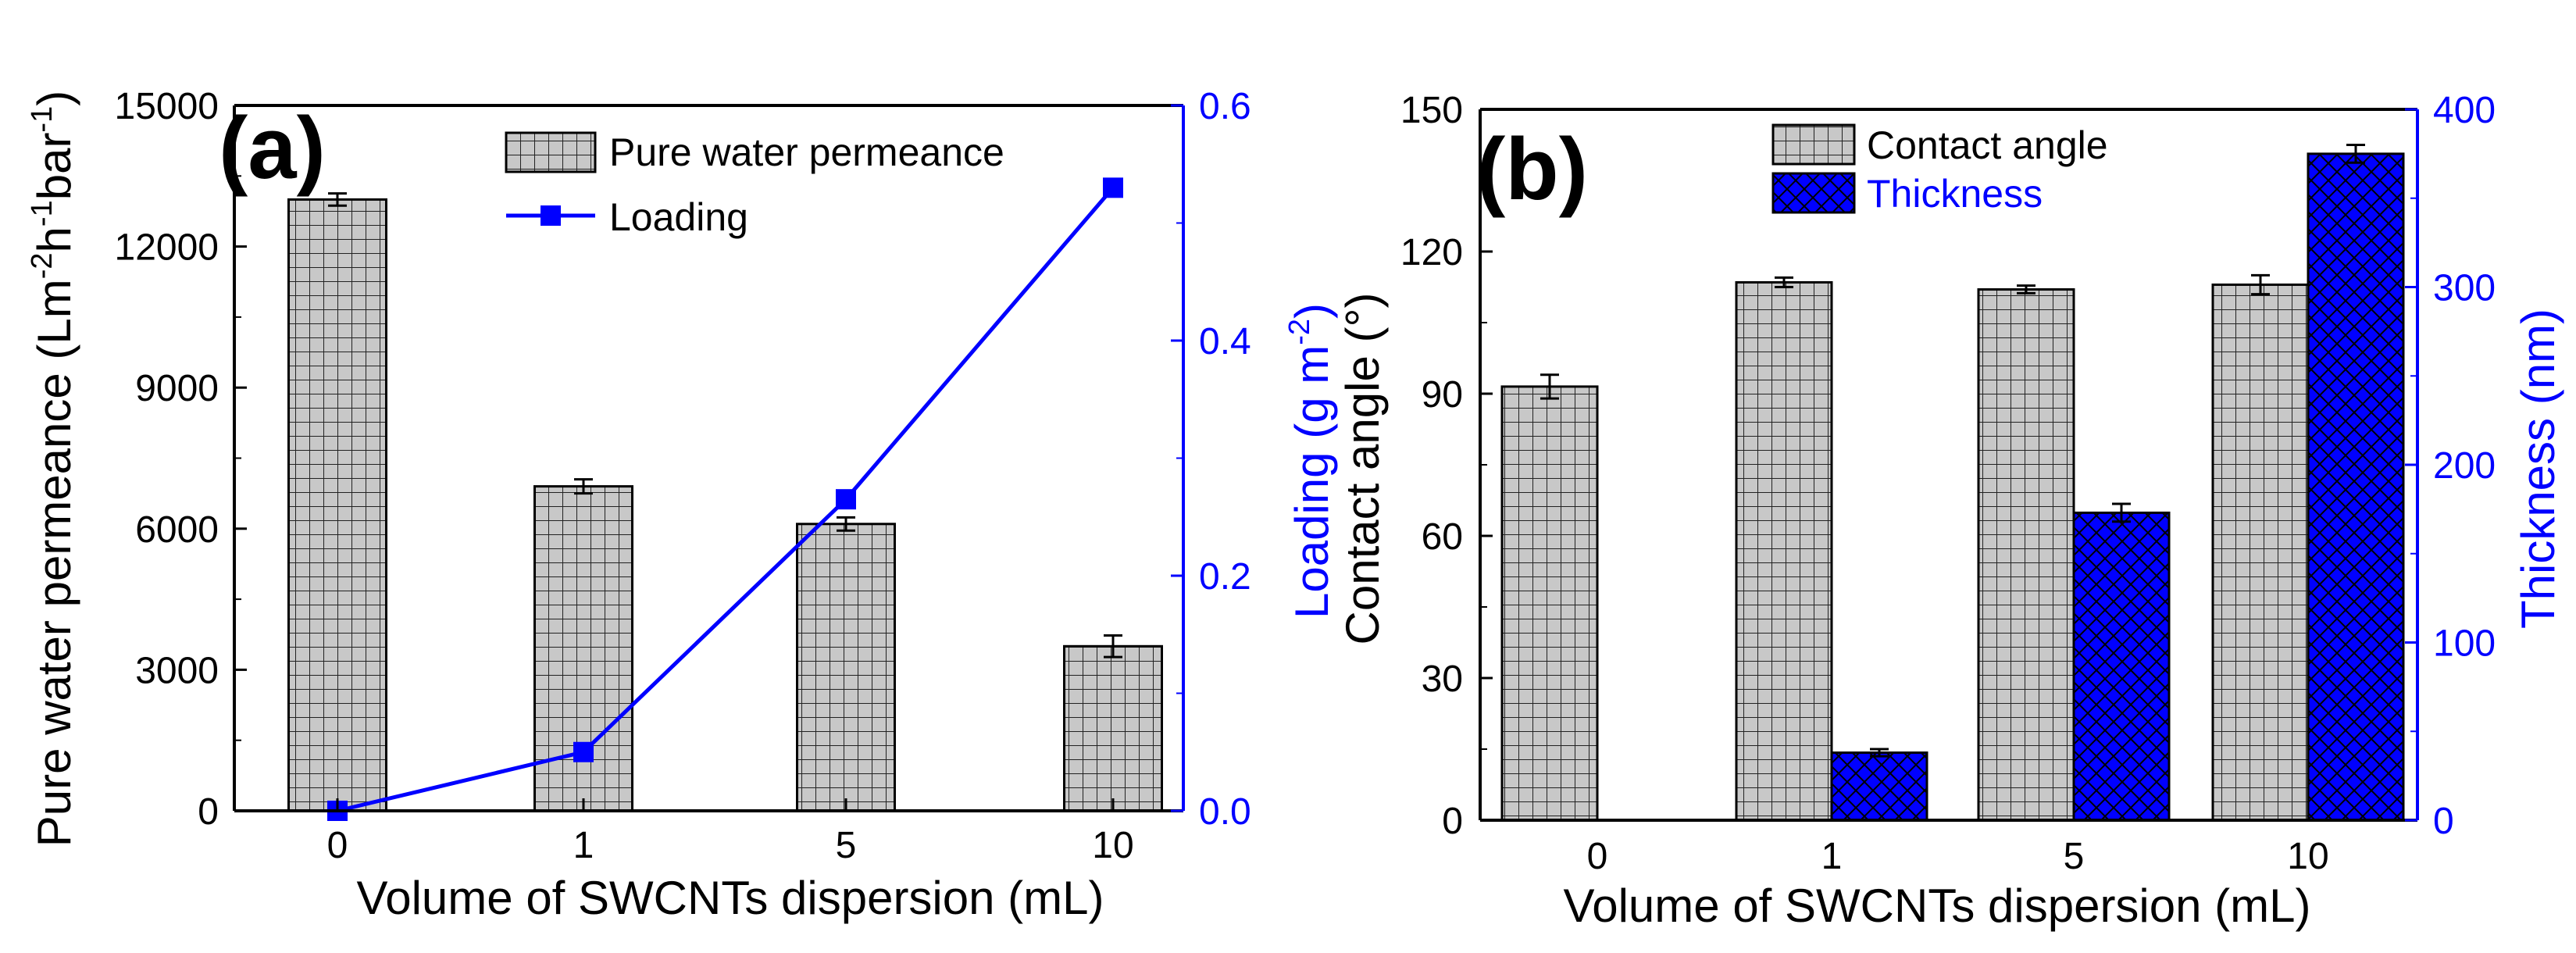  What do you see at coordinates (2538, 469) in the screenshot?
I see `panel-b-ylabel-right: Thickness (nm)` at bounding box center [2538, 469].